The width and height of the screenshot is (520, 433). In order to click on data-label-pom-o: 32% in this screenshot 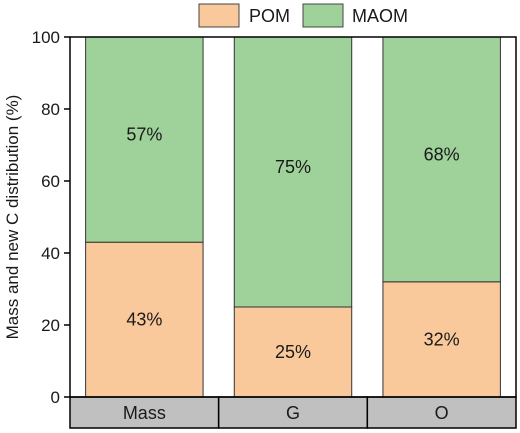, I will do `click(442, 339)`.